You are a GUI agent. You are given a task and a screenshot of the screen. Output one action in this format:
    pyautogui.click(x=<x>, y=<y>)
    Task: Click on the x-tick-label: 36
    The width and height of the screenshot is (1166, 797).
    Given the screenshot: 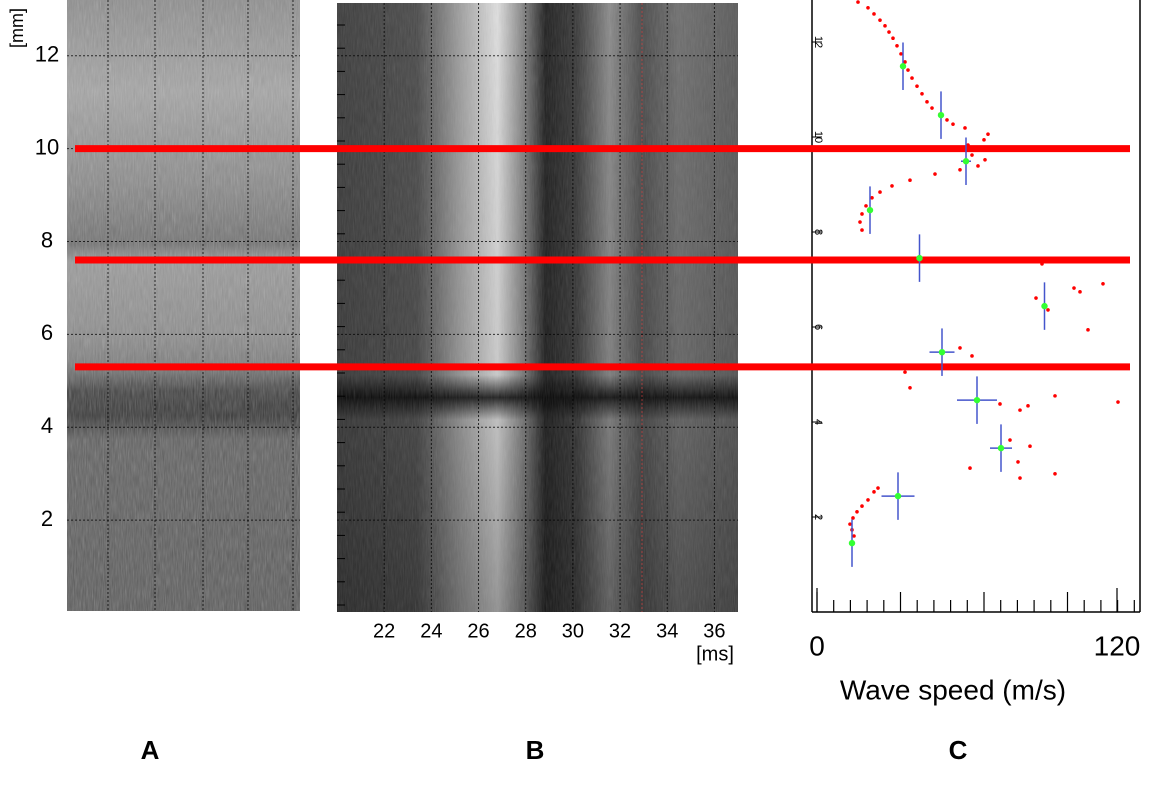 What is the action you would take?
    pyautogui.click(x=714, y=631)
    